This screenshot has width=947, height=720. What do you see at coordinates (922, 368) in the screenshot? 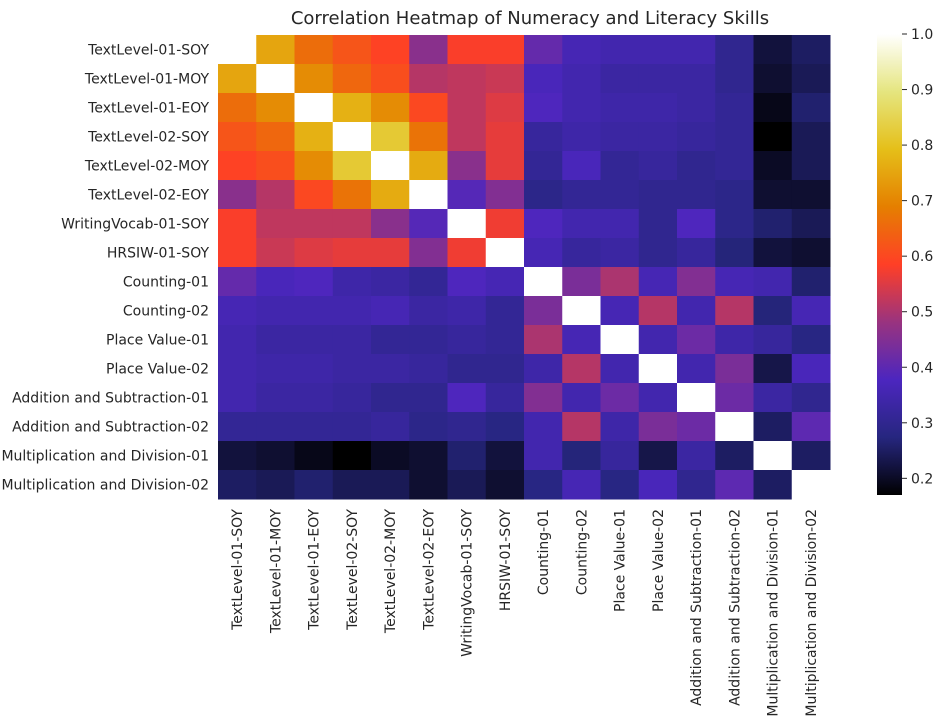
I see `colorbar-tick-label: 0.4` at bounding box center [922, 368].